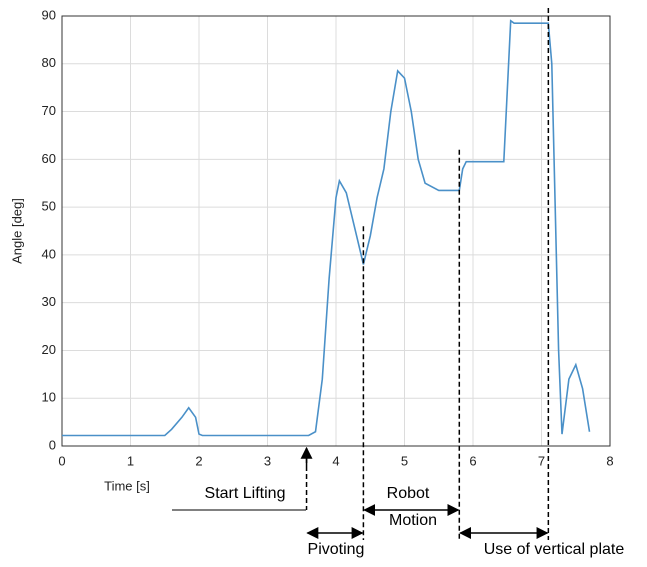 Image resolution: width=647 pixels, height=567 pixels. What do you see at coordinates (198, 460) in the screenshot?
I see `x-tick-label: 2` at bounding box center [198, 460].